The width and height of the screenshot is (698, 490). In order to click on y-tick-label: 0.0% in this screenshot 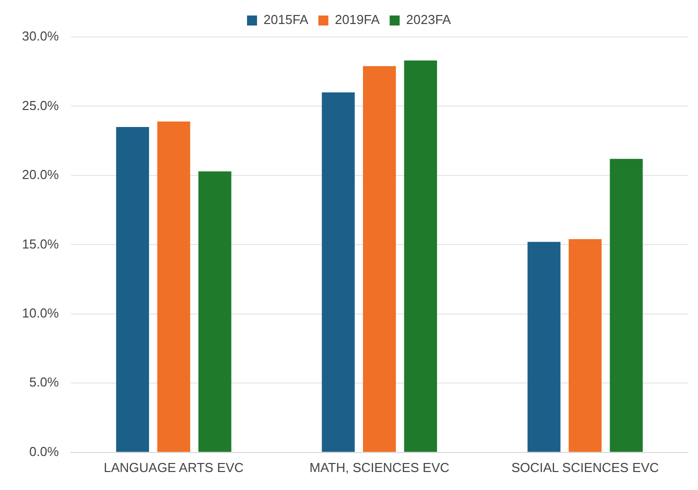, I will do `click(44, 451)`.